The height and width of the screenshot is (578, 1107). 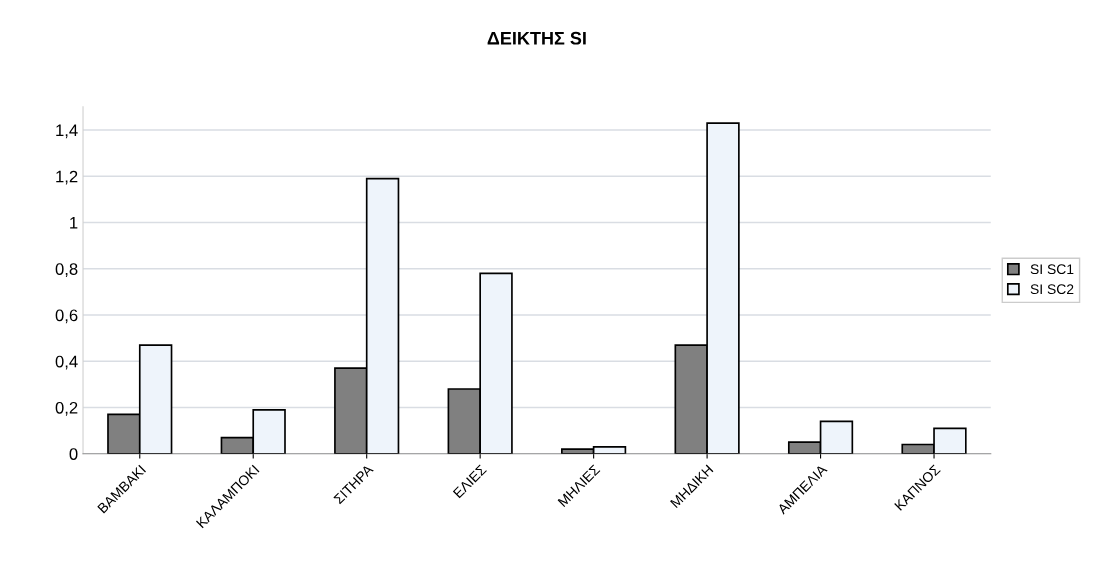 I want to click on y-tick-label: 1,2, so click(x=67, y=177).